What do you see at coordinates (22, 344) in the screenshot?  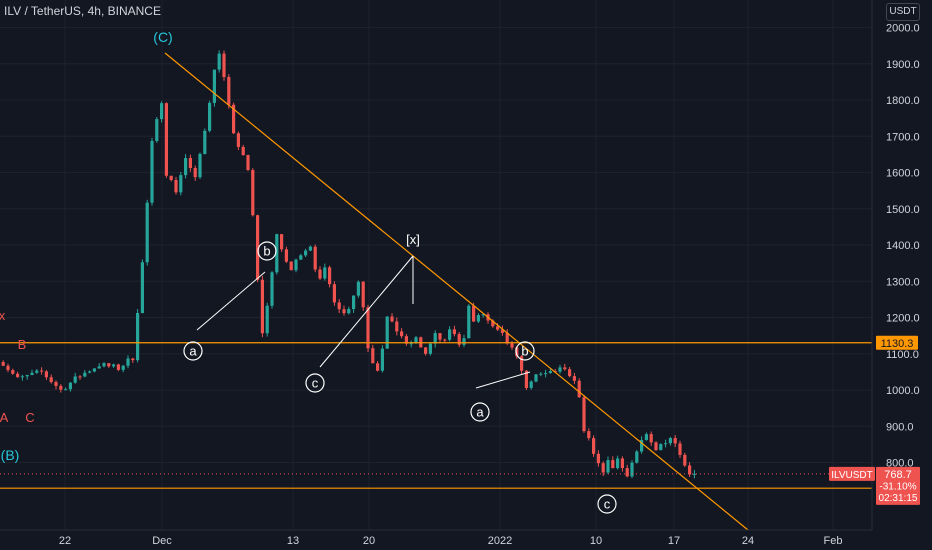 I see `wave-label: B` at bounding box center [22, 344].